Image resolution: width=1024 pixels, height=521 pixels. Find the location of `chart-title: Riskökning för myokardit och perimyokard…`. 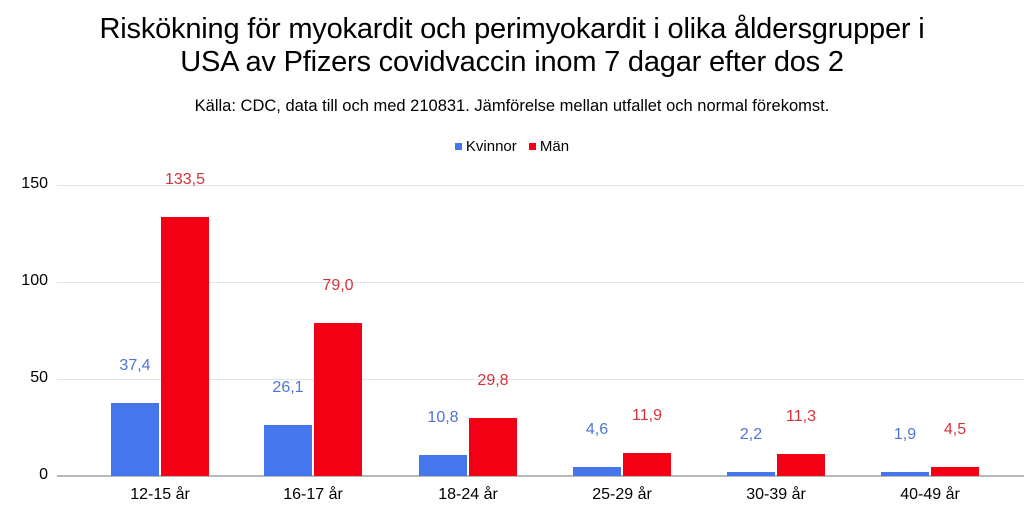

chart-title: Riskökning för myokardit och perimyokard… is located at coordinates (512, 46).